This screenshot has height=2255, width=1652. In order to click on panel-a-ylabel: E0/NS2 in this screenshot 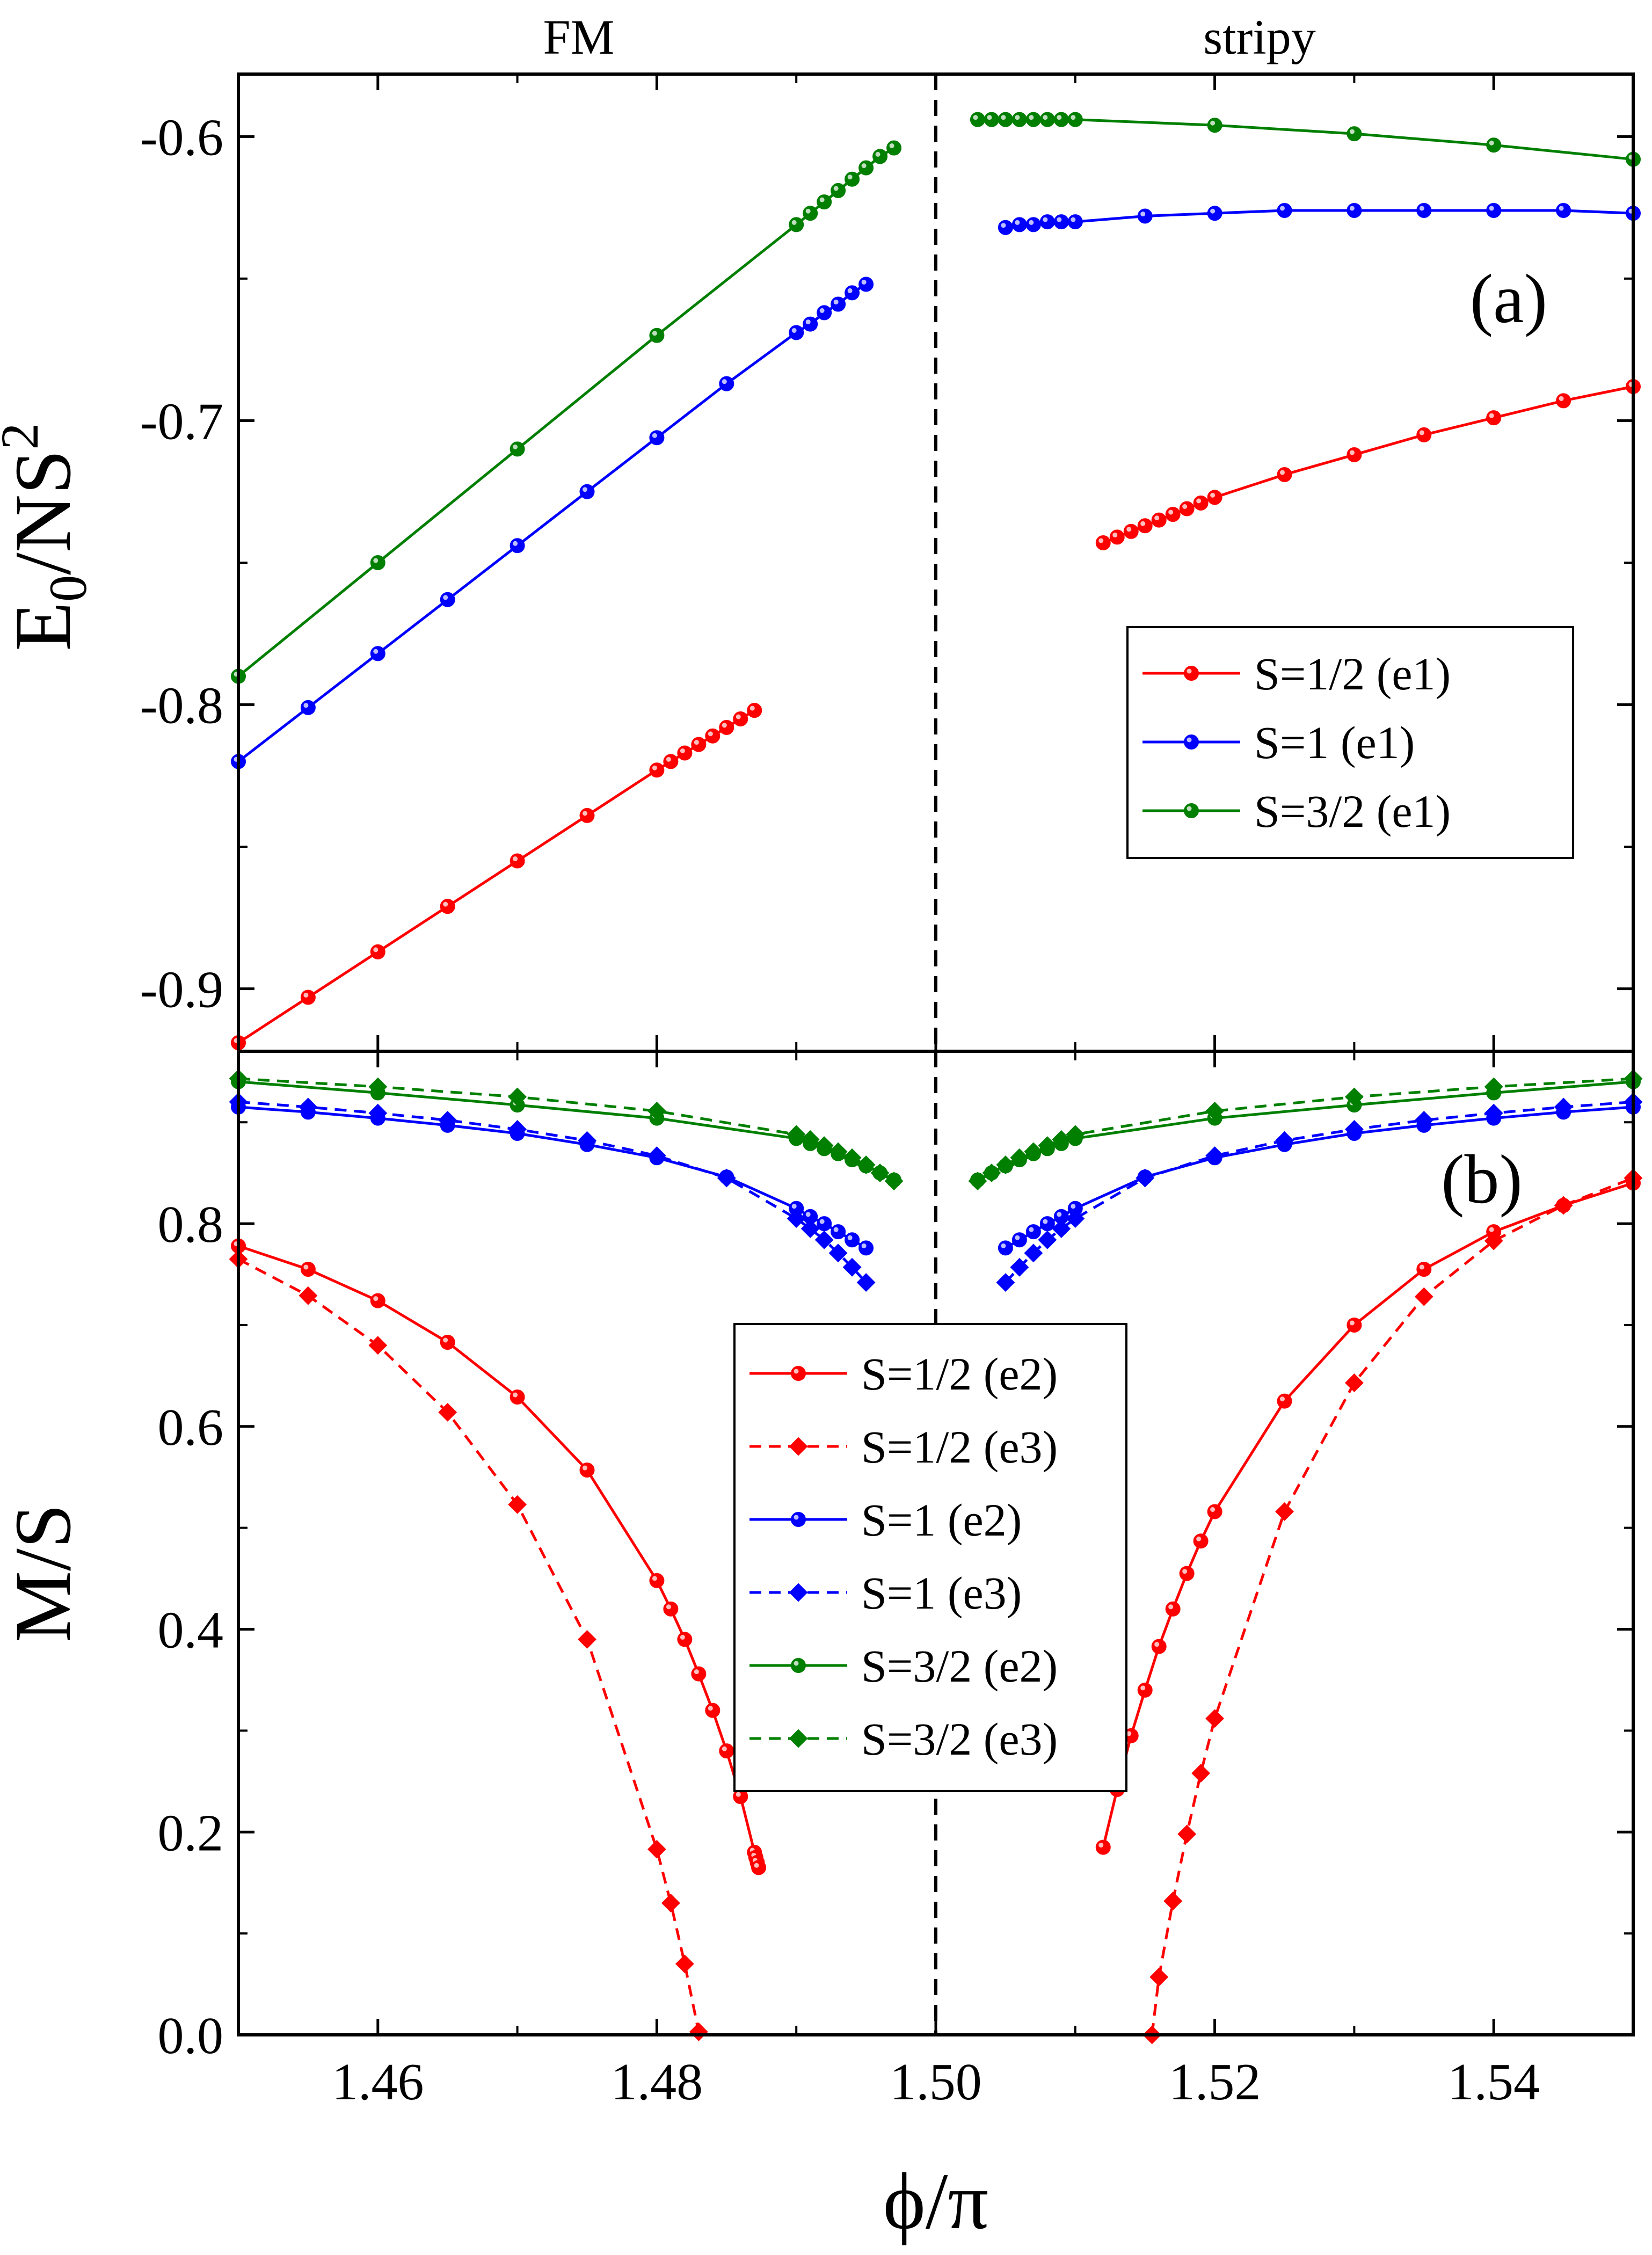, I will do `click(49, 537)`.